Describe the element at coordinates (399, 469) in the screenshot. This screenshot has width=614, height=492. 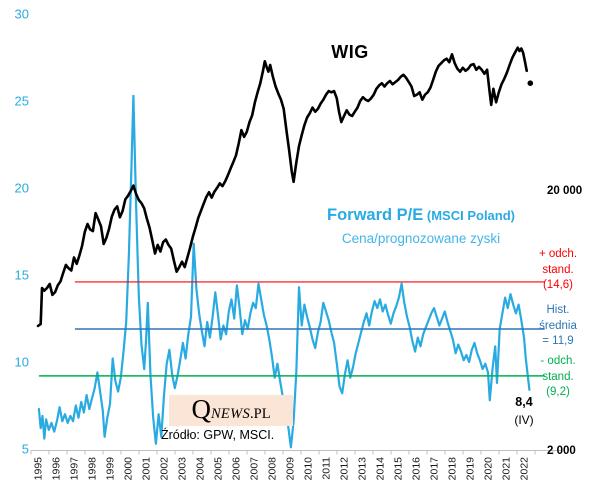
I see `x-tick-label: 2015` at that location.